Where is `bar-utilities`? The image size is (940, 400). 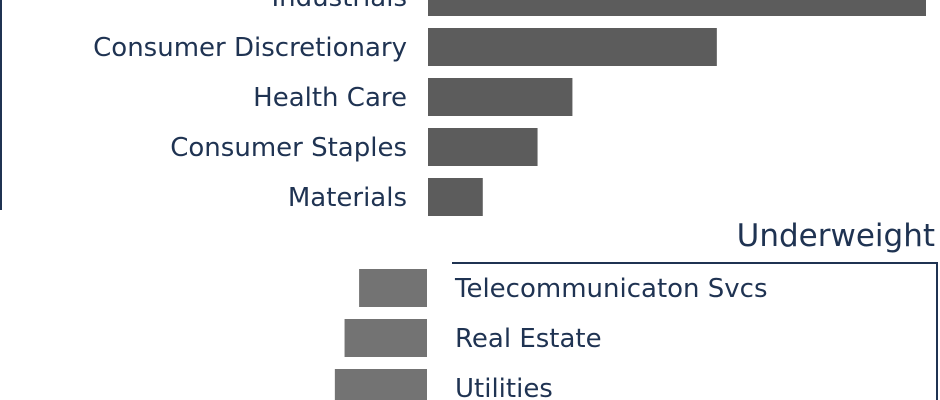 bar-utilities is located at coordinates (380, 384).